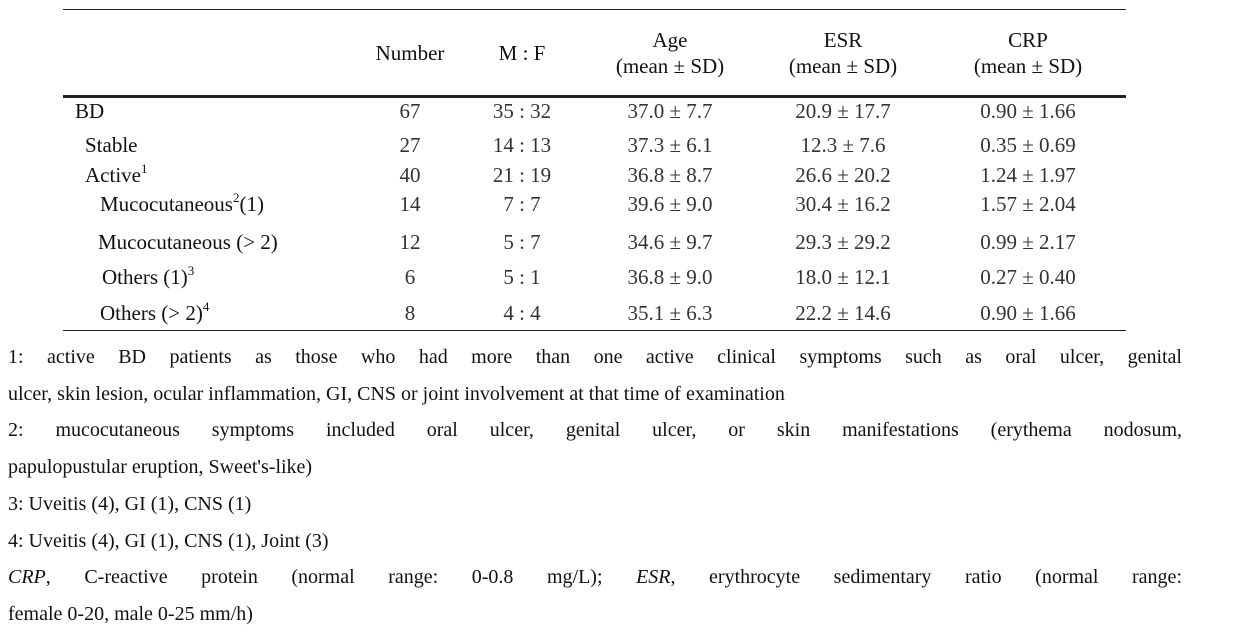  What do you see at coordinates (594, 9) in the screenshot?
I see `top-rule` at bounding box center [594, 9].